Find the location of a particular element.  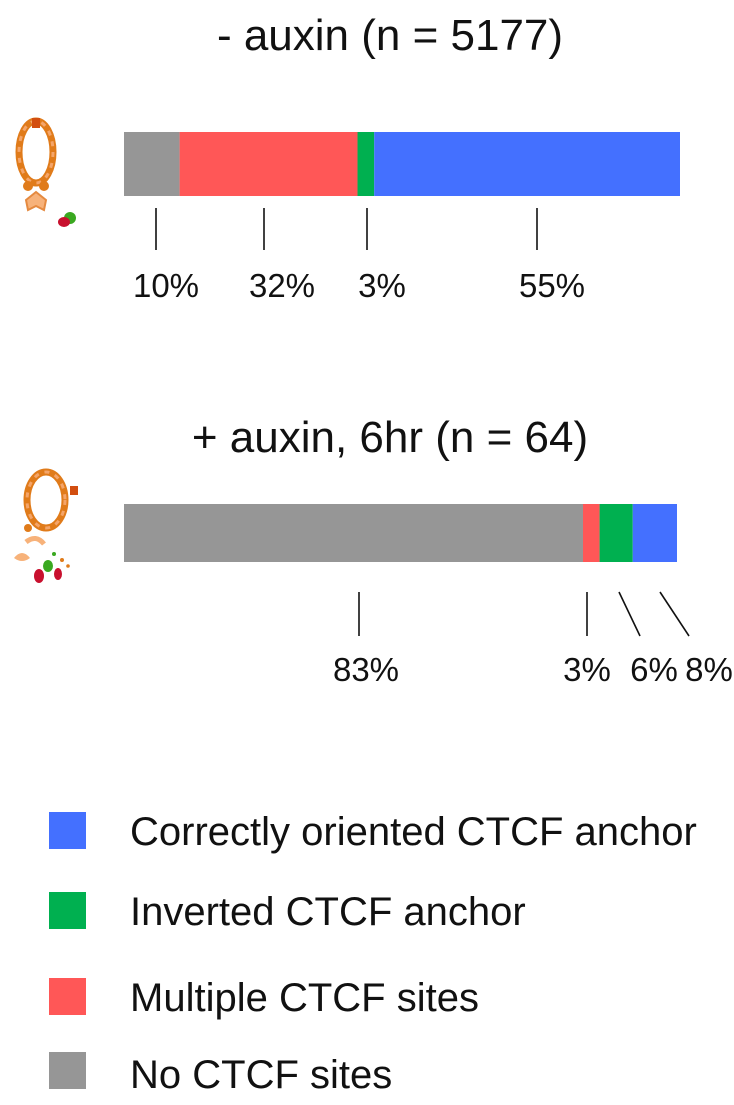

leader-line-inverted-ctcf-anchor is located at coordinates (629, 614).